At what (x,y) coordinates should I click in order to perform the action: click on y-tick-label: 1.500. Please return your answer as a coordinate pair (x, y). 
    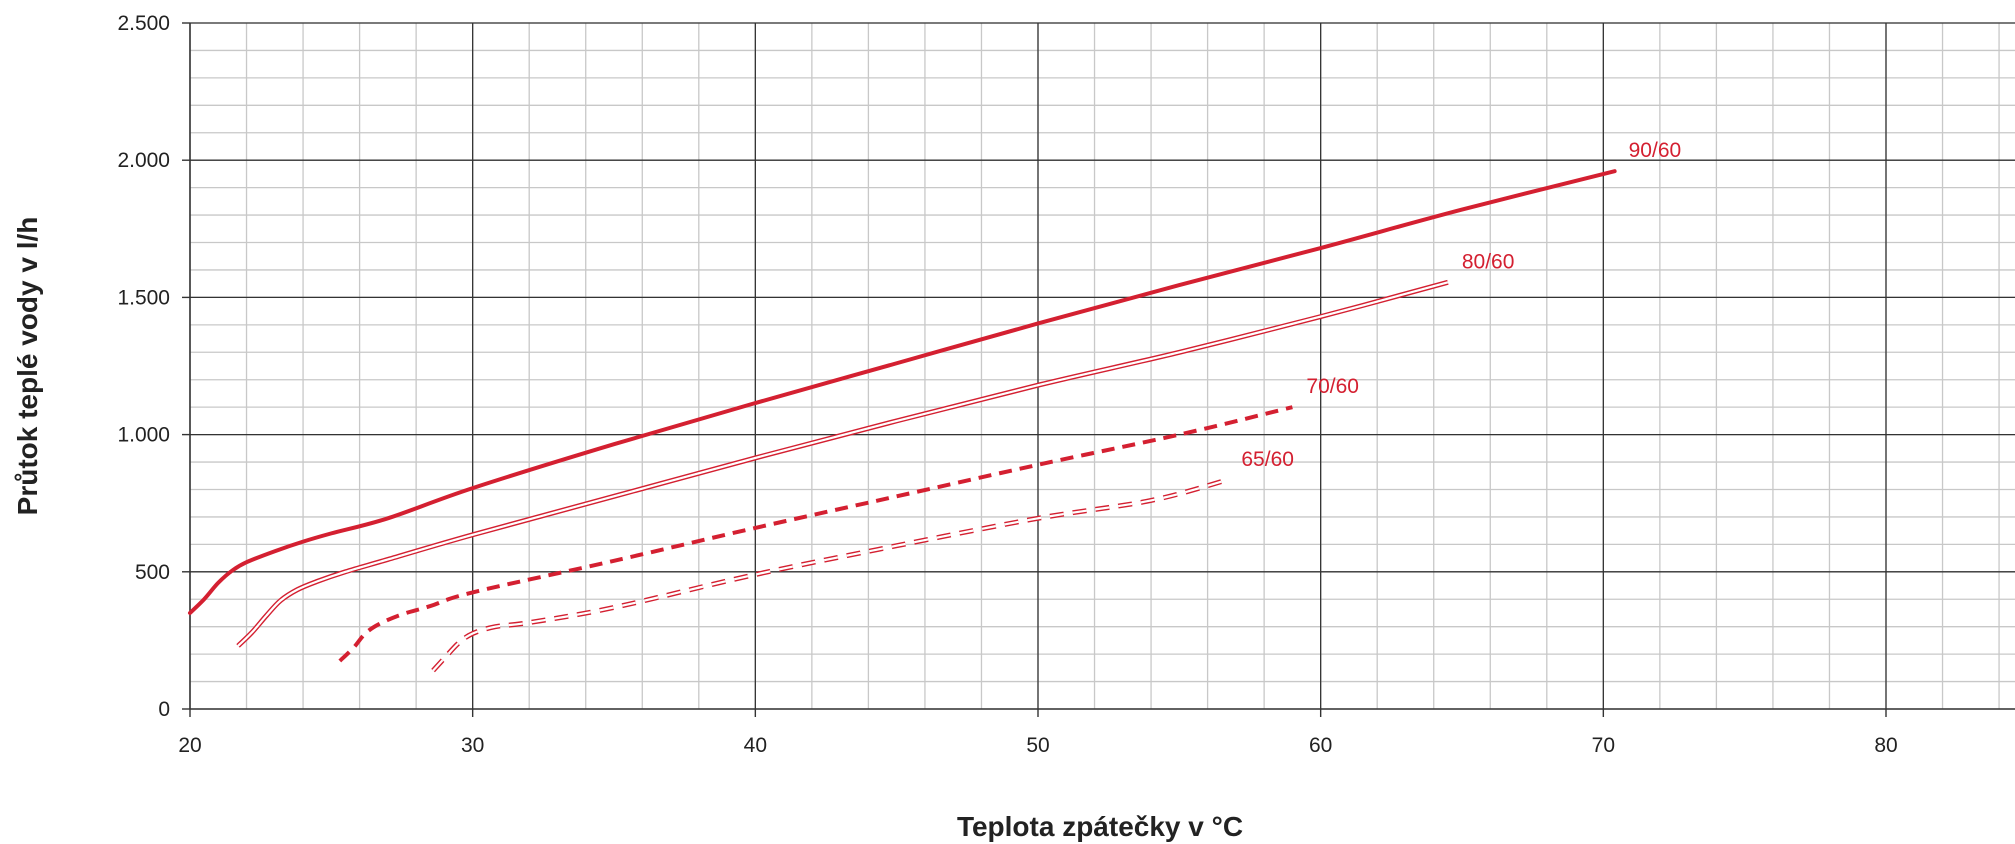
    Looking at the image, I should click on (143, 297).